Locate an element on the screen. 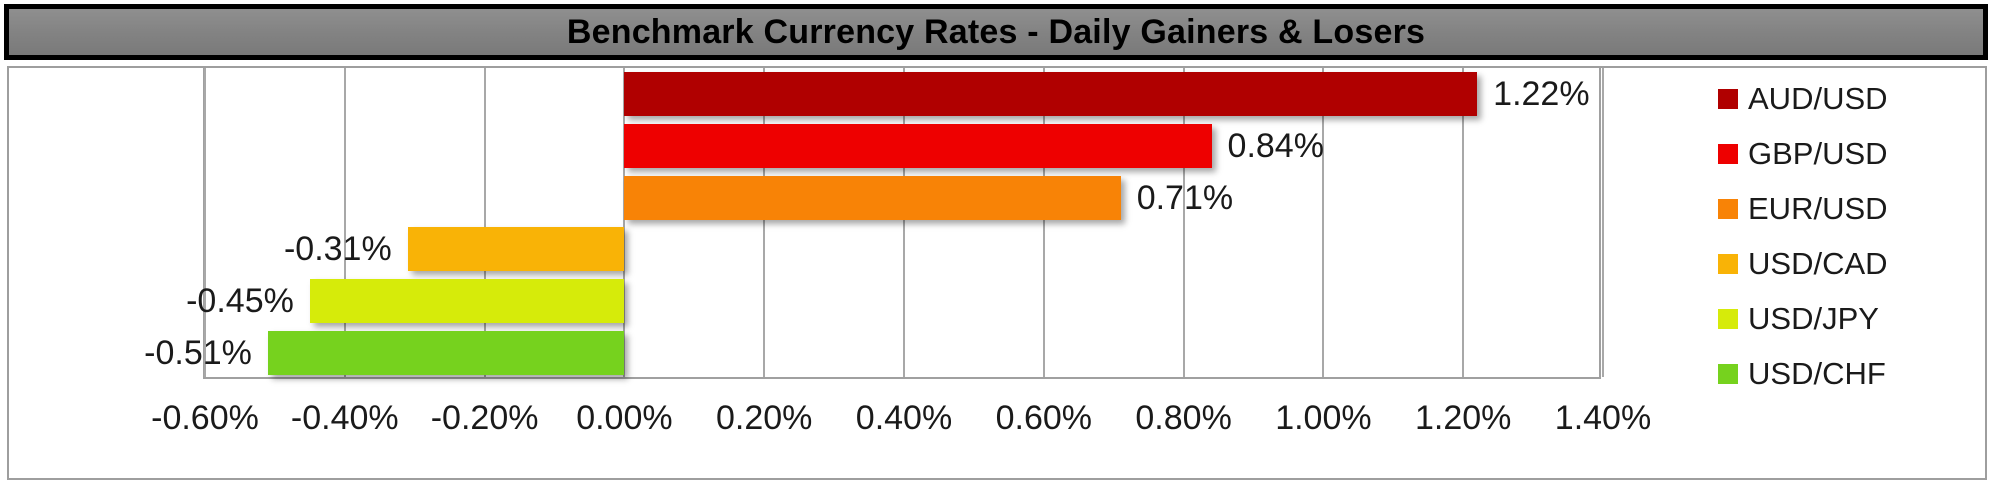 The width and height of the screenshot is (1993, 487). legend-item-usd-chf: USD/CHF is located at coordinates (1803, 373).